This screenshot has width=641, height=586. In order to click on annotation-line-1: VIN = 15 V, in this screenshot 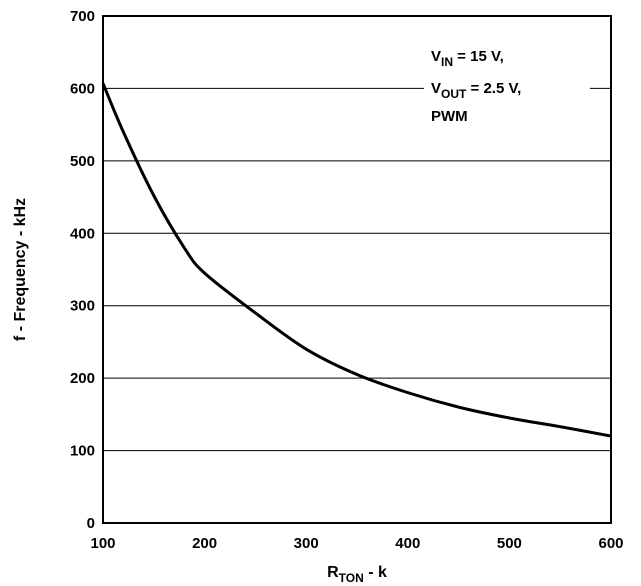, I will do `click(467, 58)`.